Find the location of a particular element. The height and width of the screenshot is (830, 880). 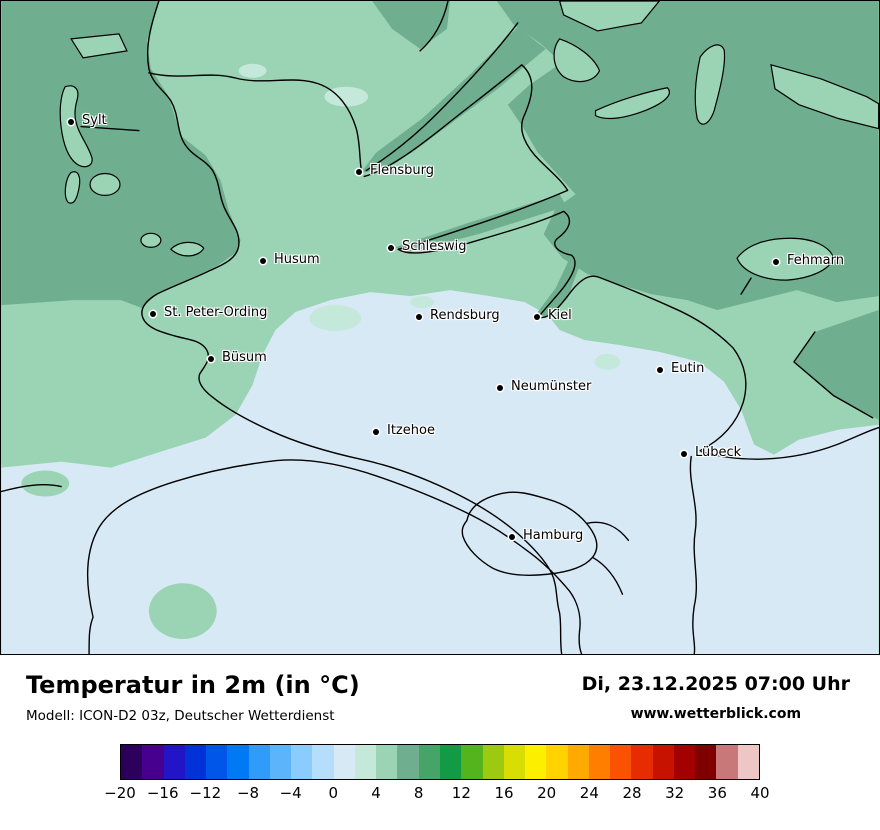

luebeck-bay-region is located at coordinates (836, 365).